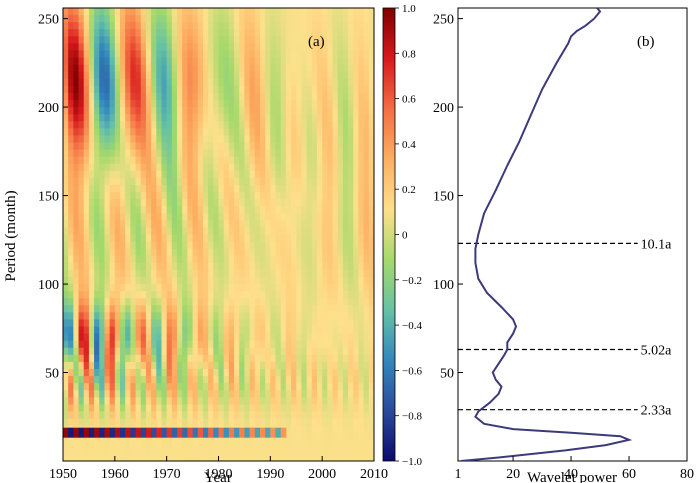 The width and height of the screenshot is (700, 483). What do you see at coordinates (657, 244) in the screenshot?
I see `reference-line-label: 10.1a` at bounding box center [657, 244].